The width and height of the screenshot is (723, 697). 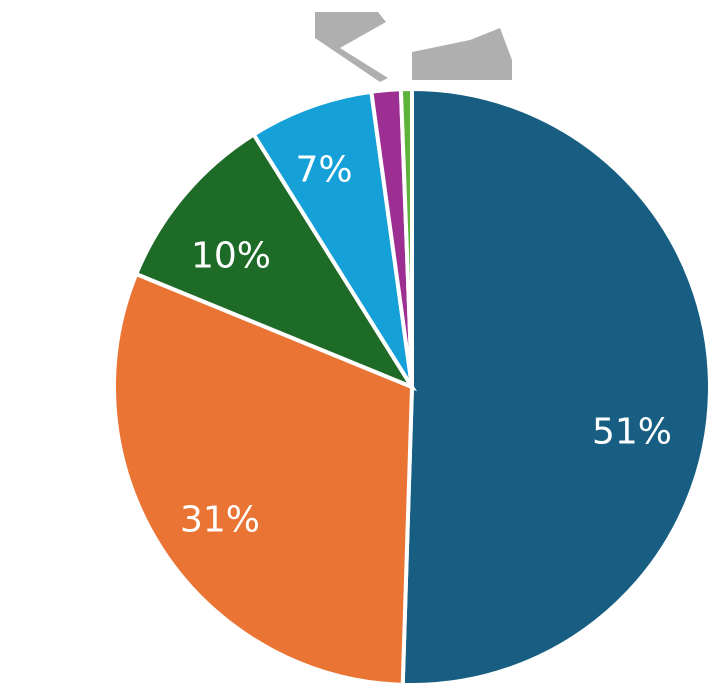 What do you see at coordinates (462, 54) in the screenshot?
I see `leader-line-green` at bounding box center [462, 54].